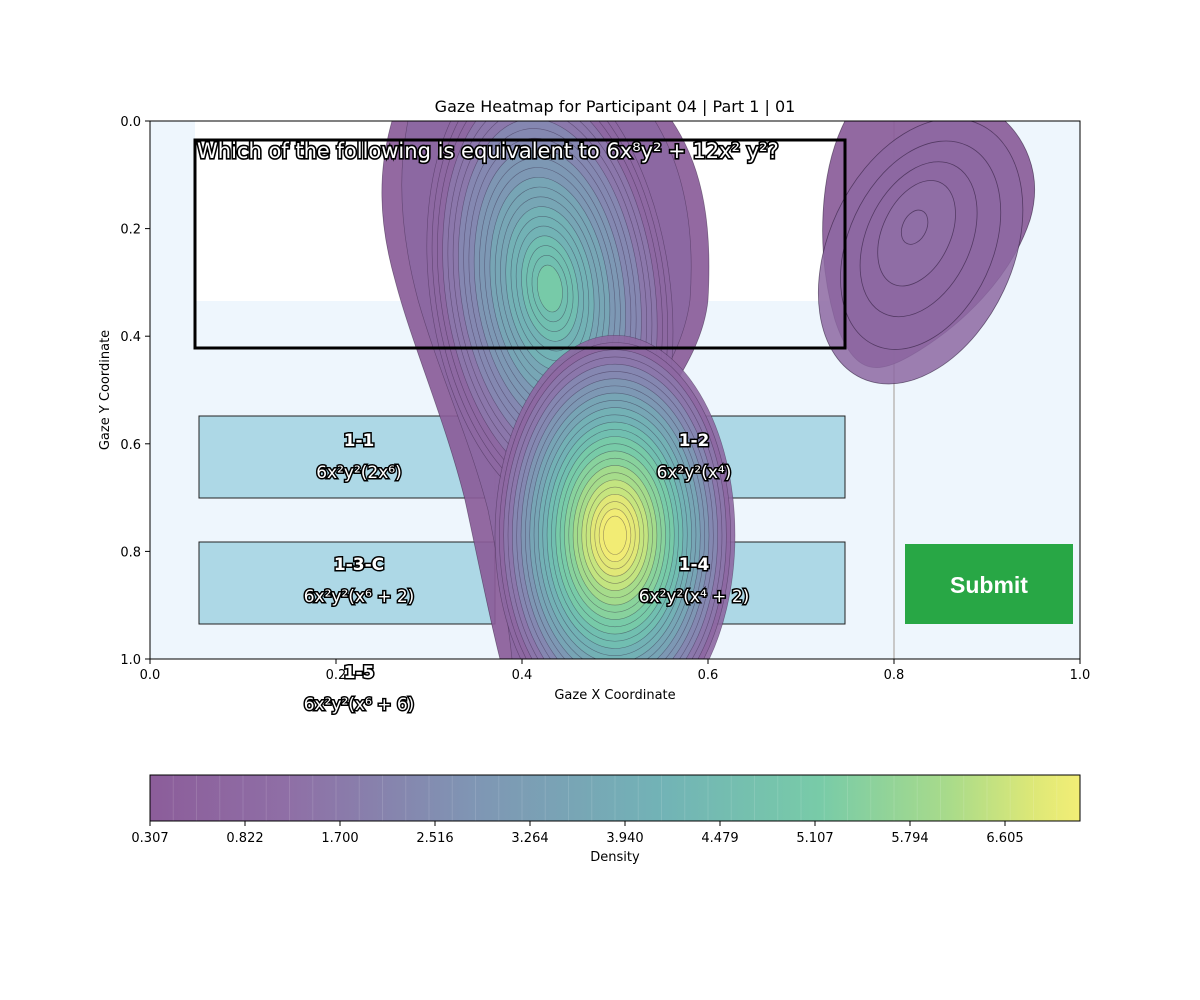 This screenshot has height=1000, width=1200. What do you see at coordinates (130, 337) in the screenshot?
I see `y-tick-label: 0.4` at bounding box center [130, 337].